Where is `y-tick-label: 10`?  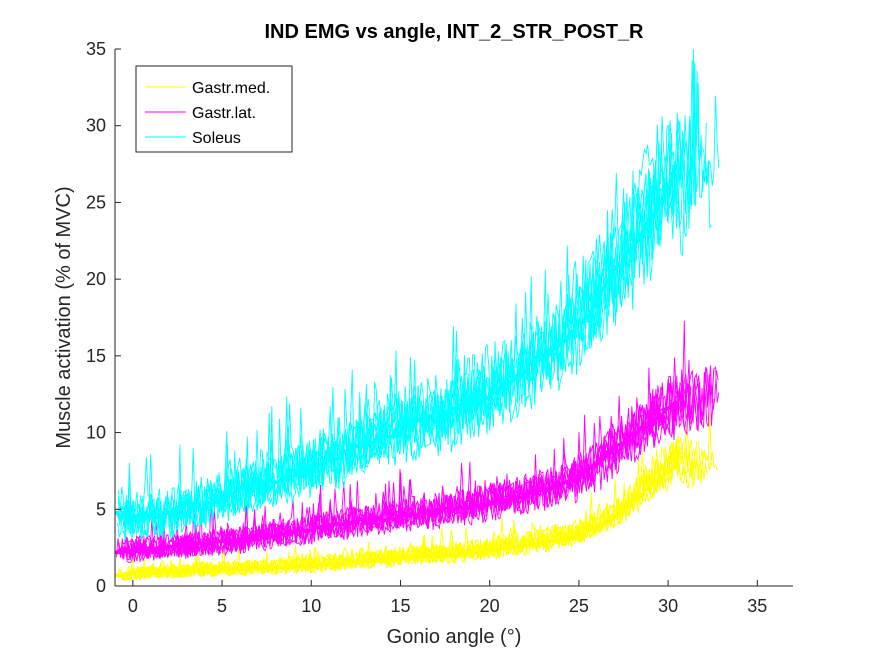
y-tick-label: 10 is located at coordinates (96, 433).